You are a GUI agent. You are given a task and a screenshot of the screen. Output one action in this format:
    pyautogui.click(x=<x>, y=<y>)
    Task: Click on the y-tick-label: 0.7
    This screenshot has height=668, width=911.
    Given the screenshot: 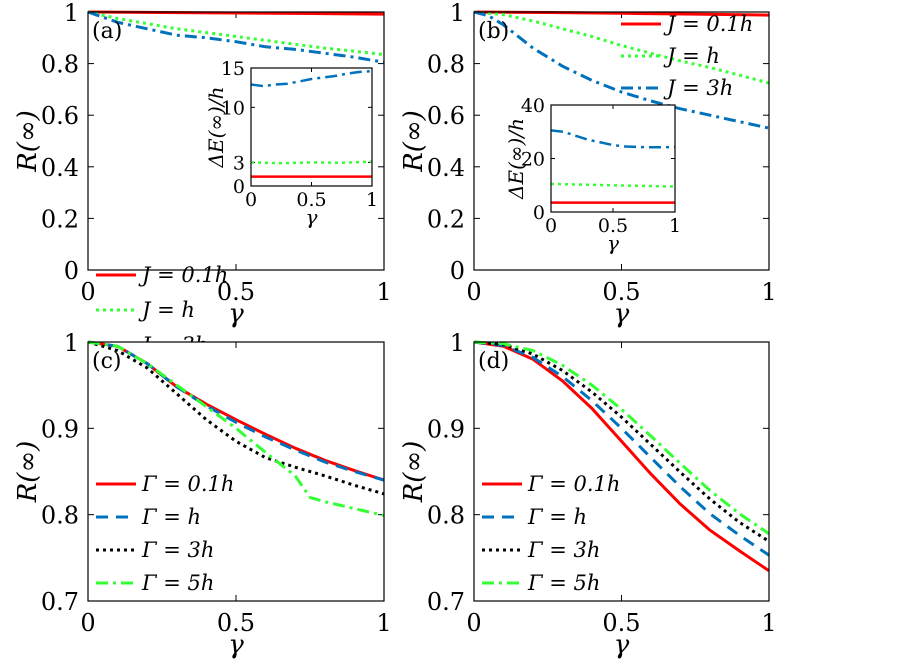 What is the action you would take?
    pyautogui.click(x=60, y=602)
    